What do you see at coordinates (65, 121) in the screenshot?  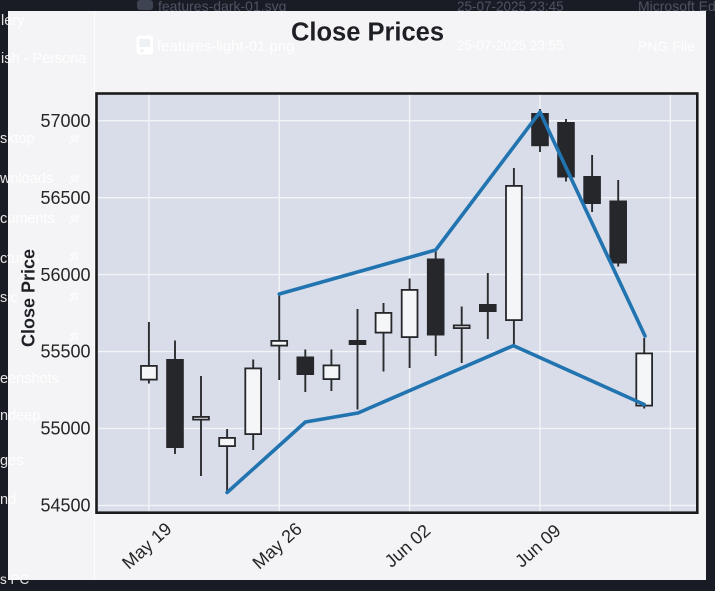 I see `svg-text: 57000` at bounding box center [65, 121].